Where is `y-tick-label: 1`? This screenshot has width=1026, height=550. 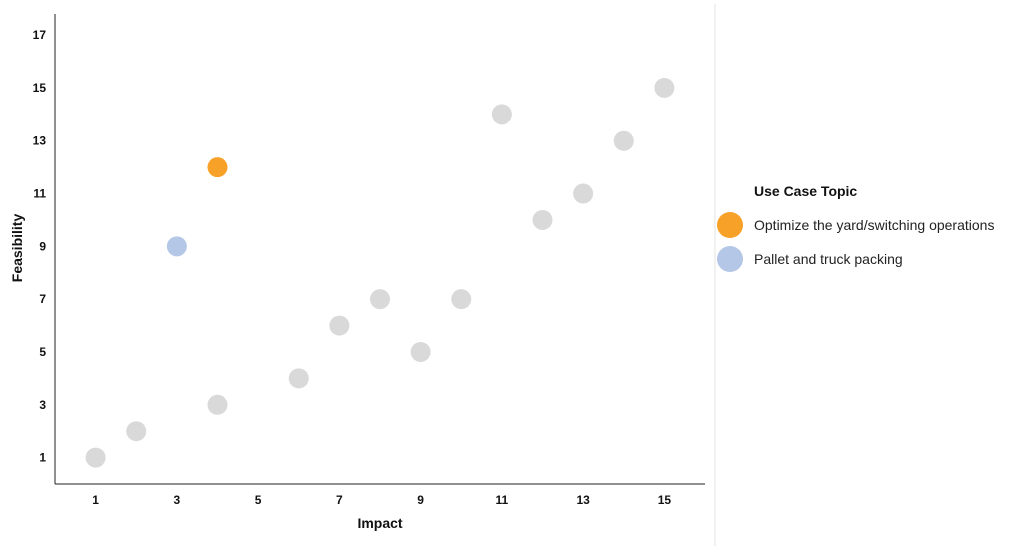
y-tick-label: 1 is located at coordinates (42, 458).